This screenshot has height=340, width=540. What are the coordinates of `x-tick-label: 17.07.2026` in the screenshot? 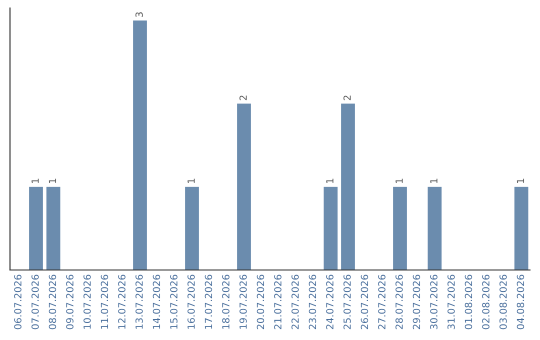 It's located at (208, 301).